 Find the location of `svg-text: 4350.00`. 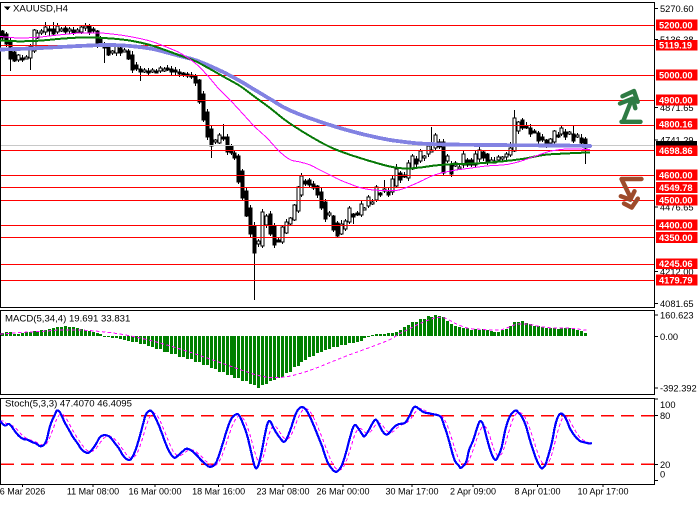

svg-text: 4350.00 is located at coordinates (676, 238).